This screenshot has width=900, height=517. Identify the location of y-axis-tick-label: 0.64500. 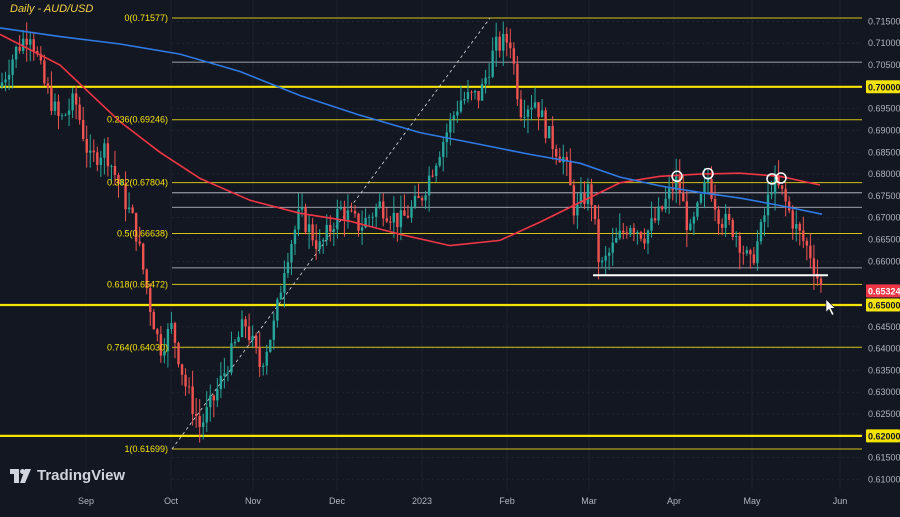
(884, 327).